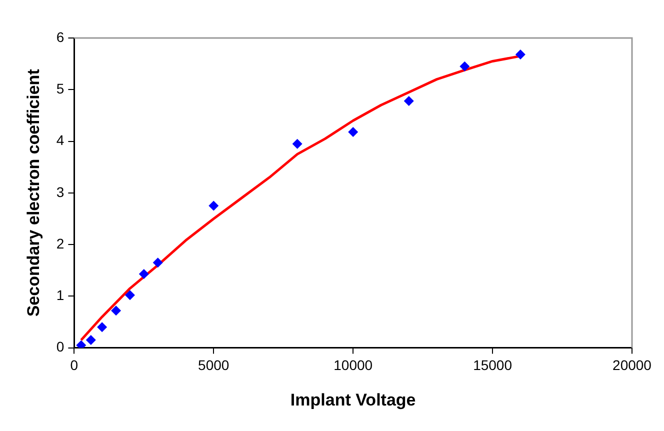 The height and width of the screenshot is (431, 664). Describe the element at coordinates (214, 365) in the screenshot. I see `x-tick-label: 5000` at that location.